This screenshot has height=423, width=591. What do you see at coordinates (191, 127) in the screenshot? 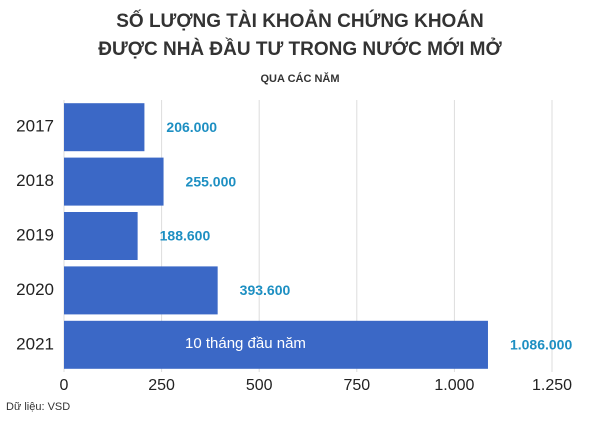
I see `value-label: 206.000` at bounding box center [191, 127].